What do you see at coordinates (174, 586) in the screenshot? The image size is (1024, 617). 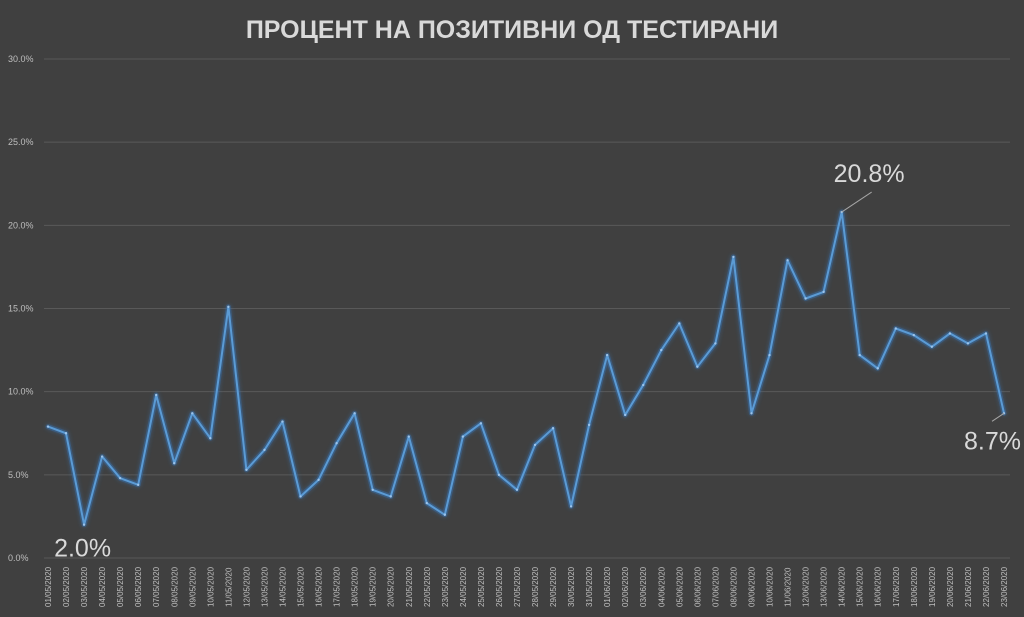 I see `x-tick-label: 08/05/2020` at bounding box center [174, 586].